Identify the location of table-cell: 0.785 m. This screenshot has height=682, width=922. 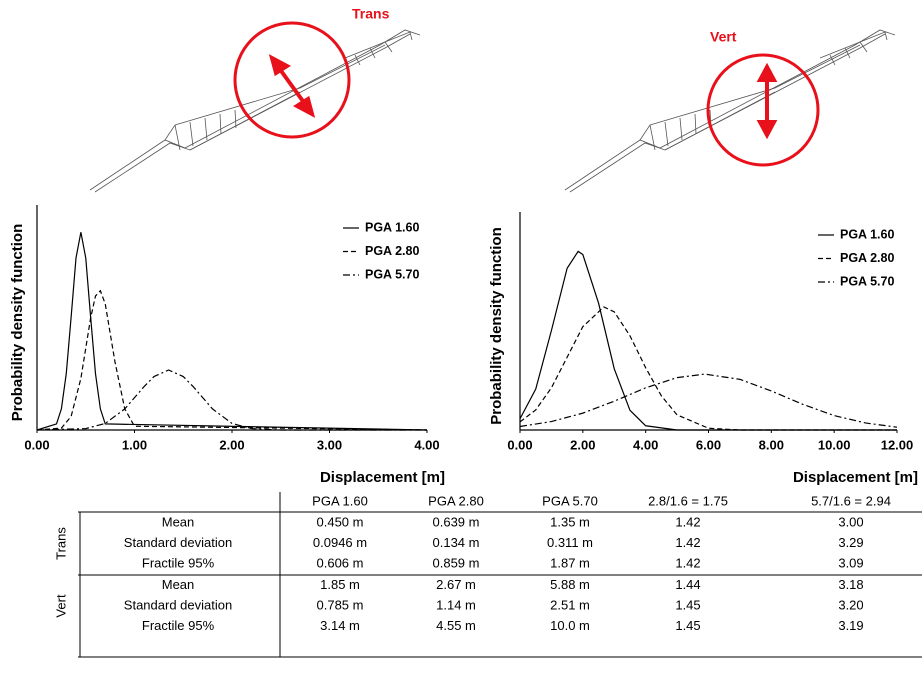
(340, 604).